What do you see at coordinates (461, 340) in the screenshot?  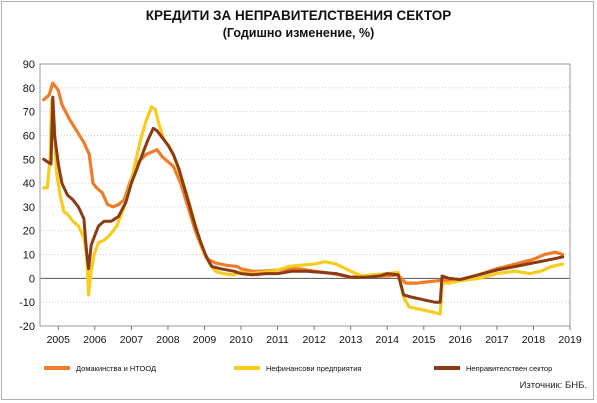 I see `x-tick-label: 2016` at bounding box center [461, 340].